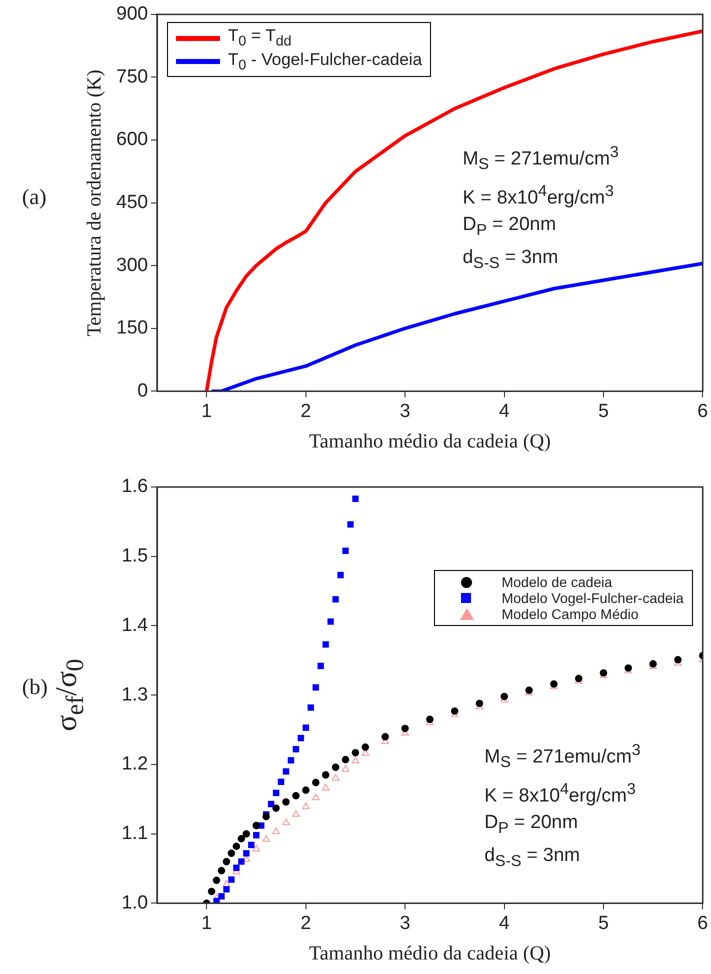 This screenshot has width=711, height=974. What do you see at coordinates (132, 203) in the screenshot?
I see `y-tick-label: 450` at bounding box center [132, 203].